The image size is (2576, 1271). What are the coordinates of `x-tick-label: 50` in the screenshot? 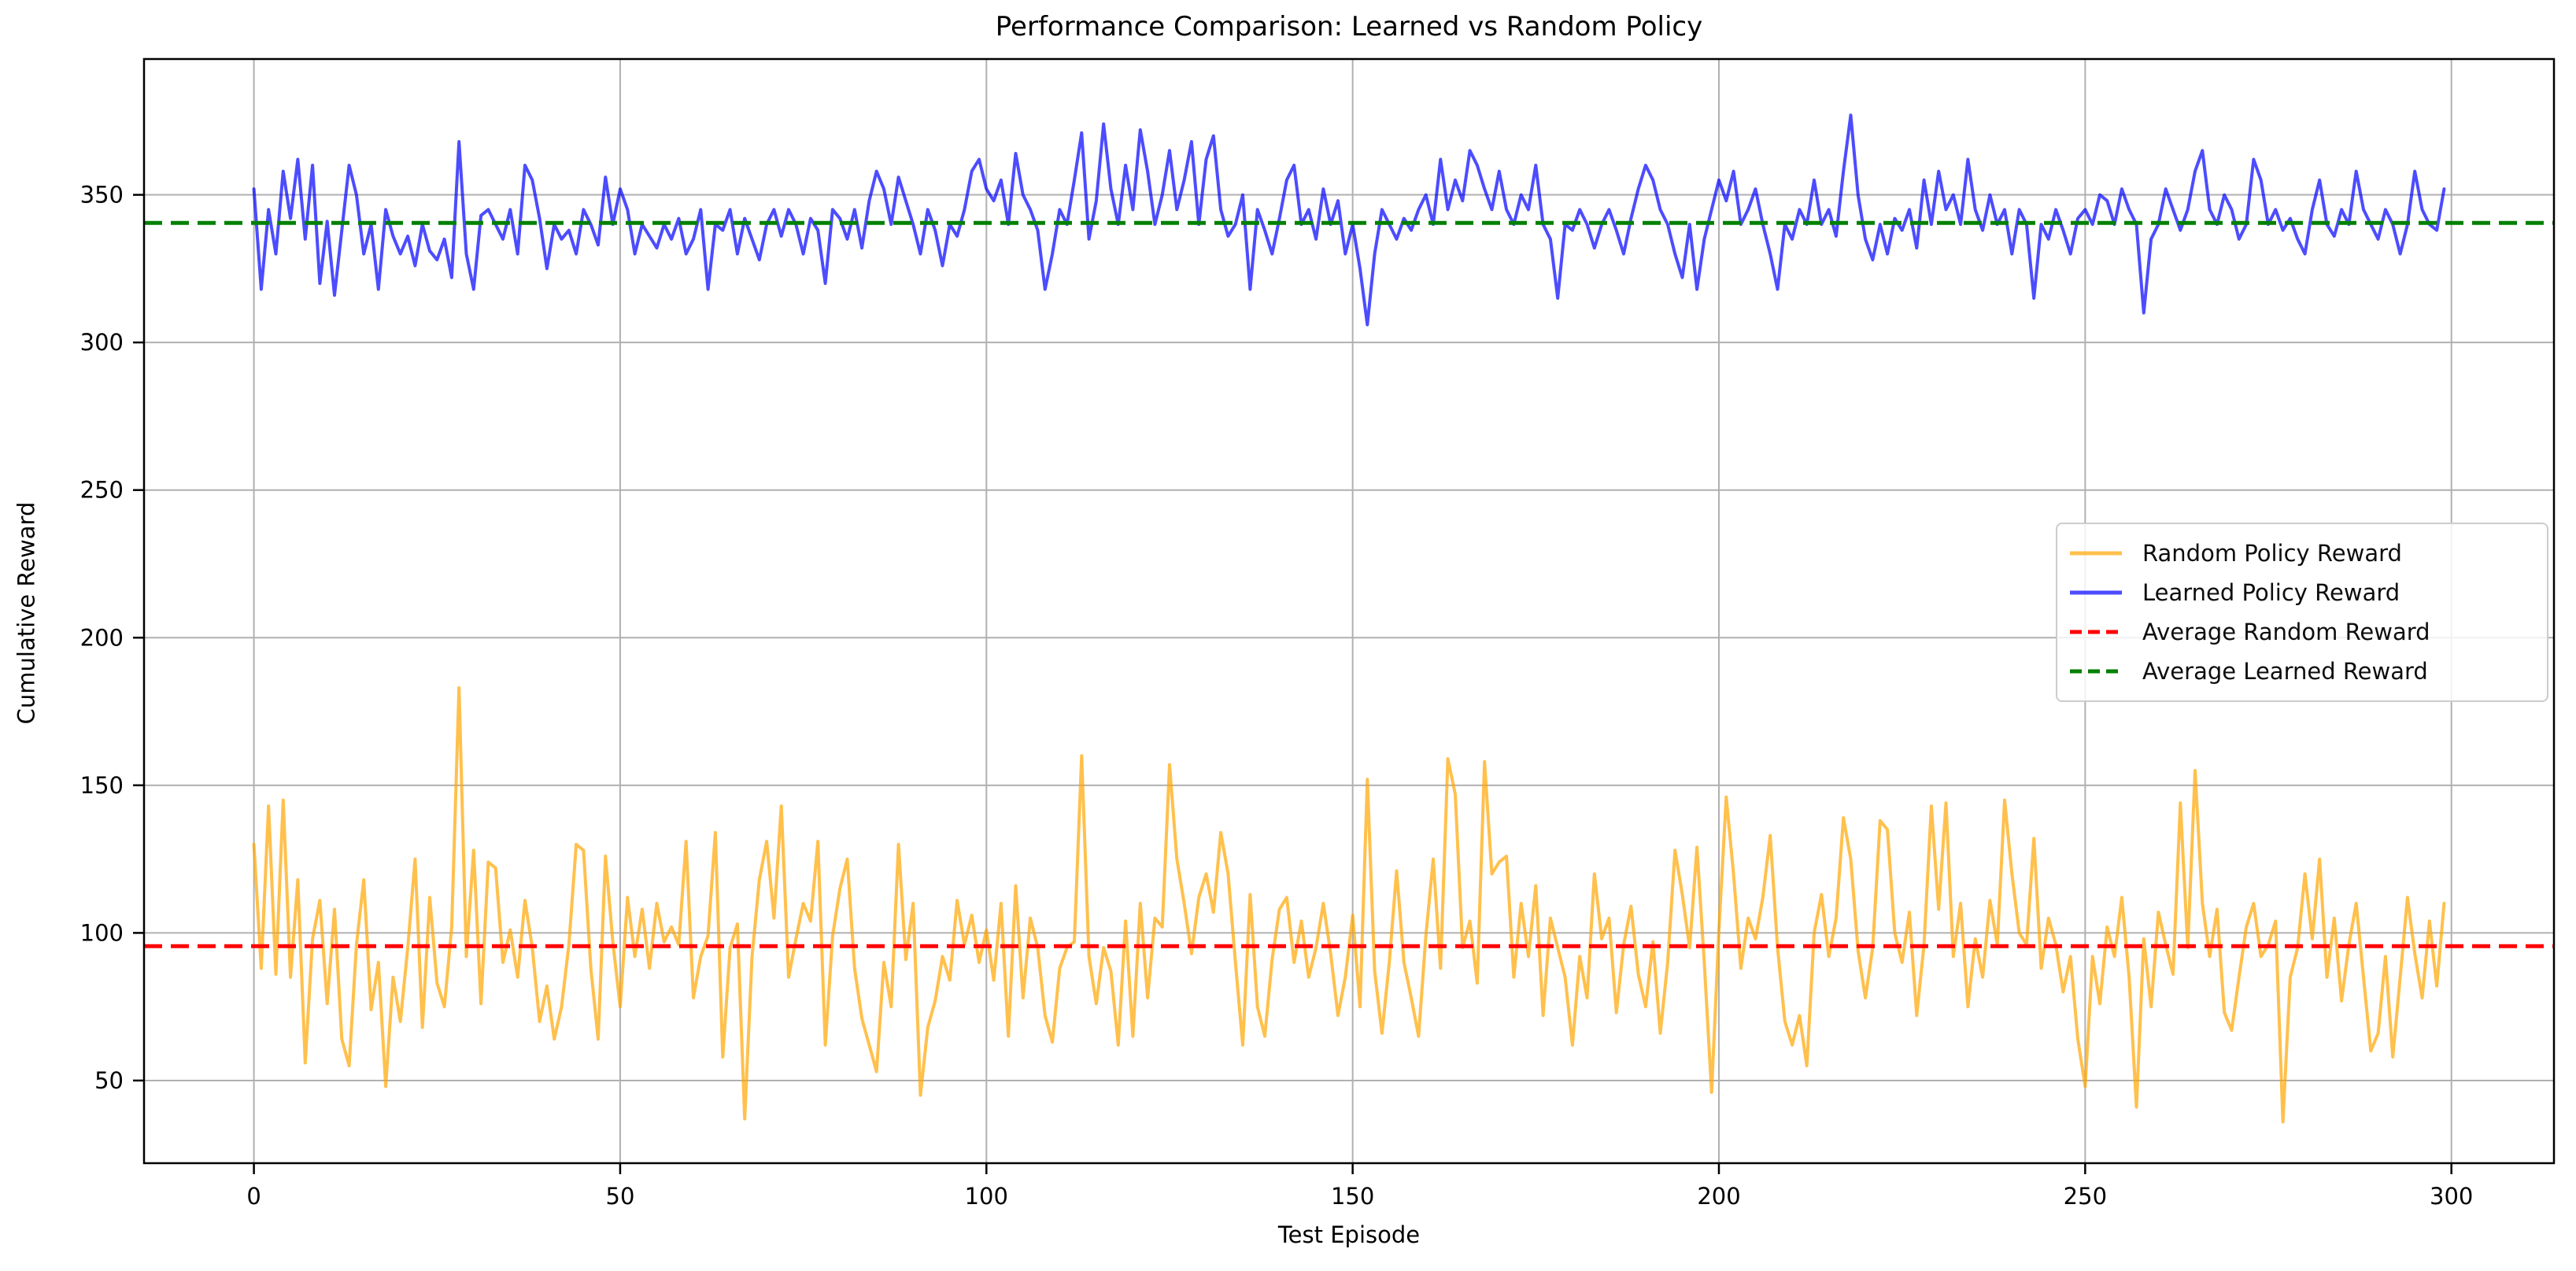 It's located at (620, 1197).